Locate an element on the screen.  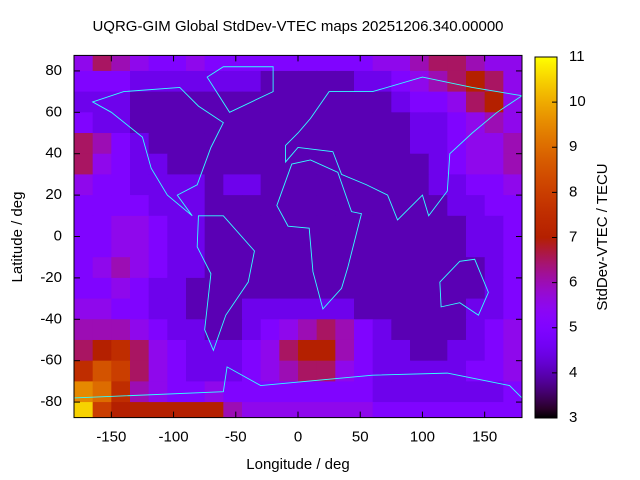
colorbar-tick-label: 11 is located at coordinates (577, 56).